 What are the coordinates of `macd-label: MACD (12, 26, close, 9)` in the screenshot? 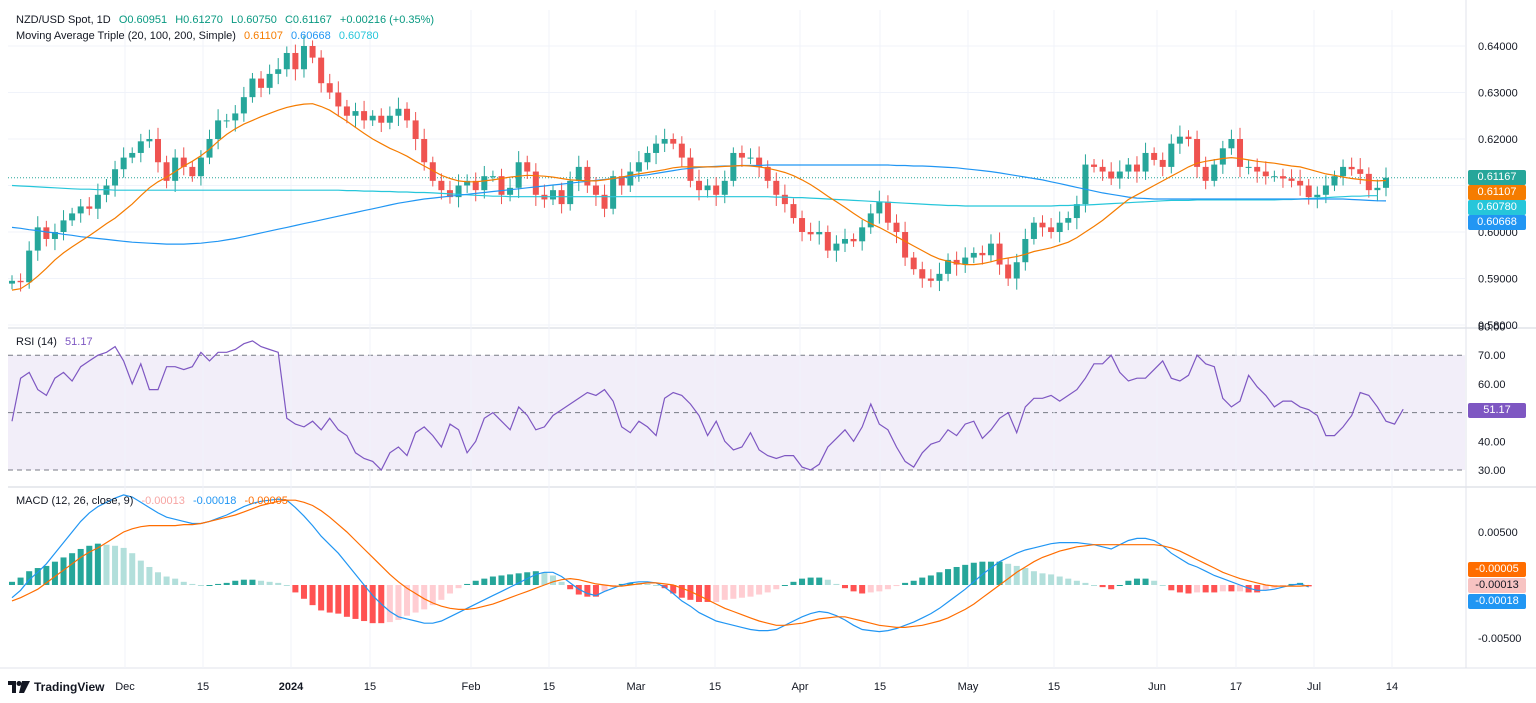 It's located at (75, 501).